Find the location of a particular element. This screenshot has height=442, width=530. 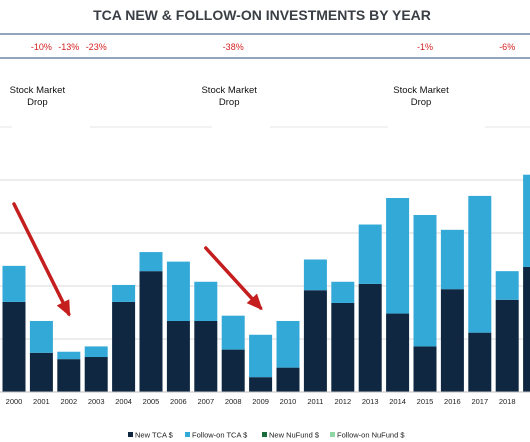

x-tick-label: 2004 is located at coordinates (123, 401).